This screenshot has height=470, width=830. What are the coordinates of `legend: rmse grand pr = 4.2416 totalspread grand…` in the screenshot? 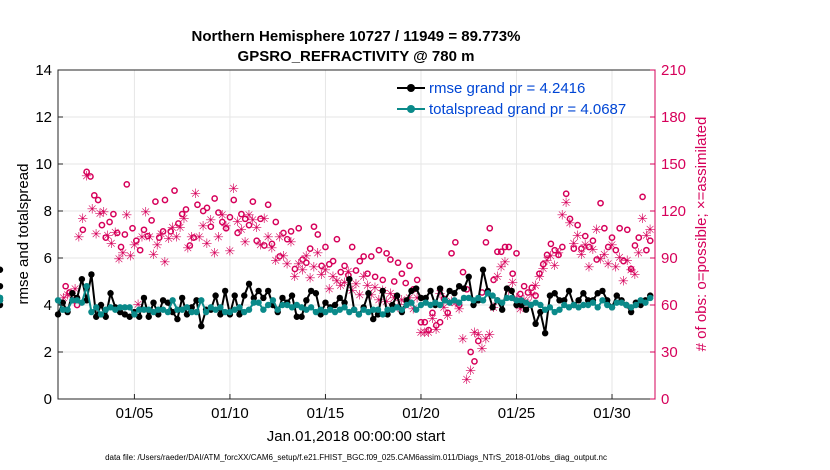 It's located at (511, 99).